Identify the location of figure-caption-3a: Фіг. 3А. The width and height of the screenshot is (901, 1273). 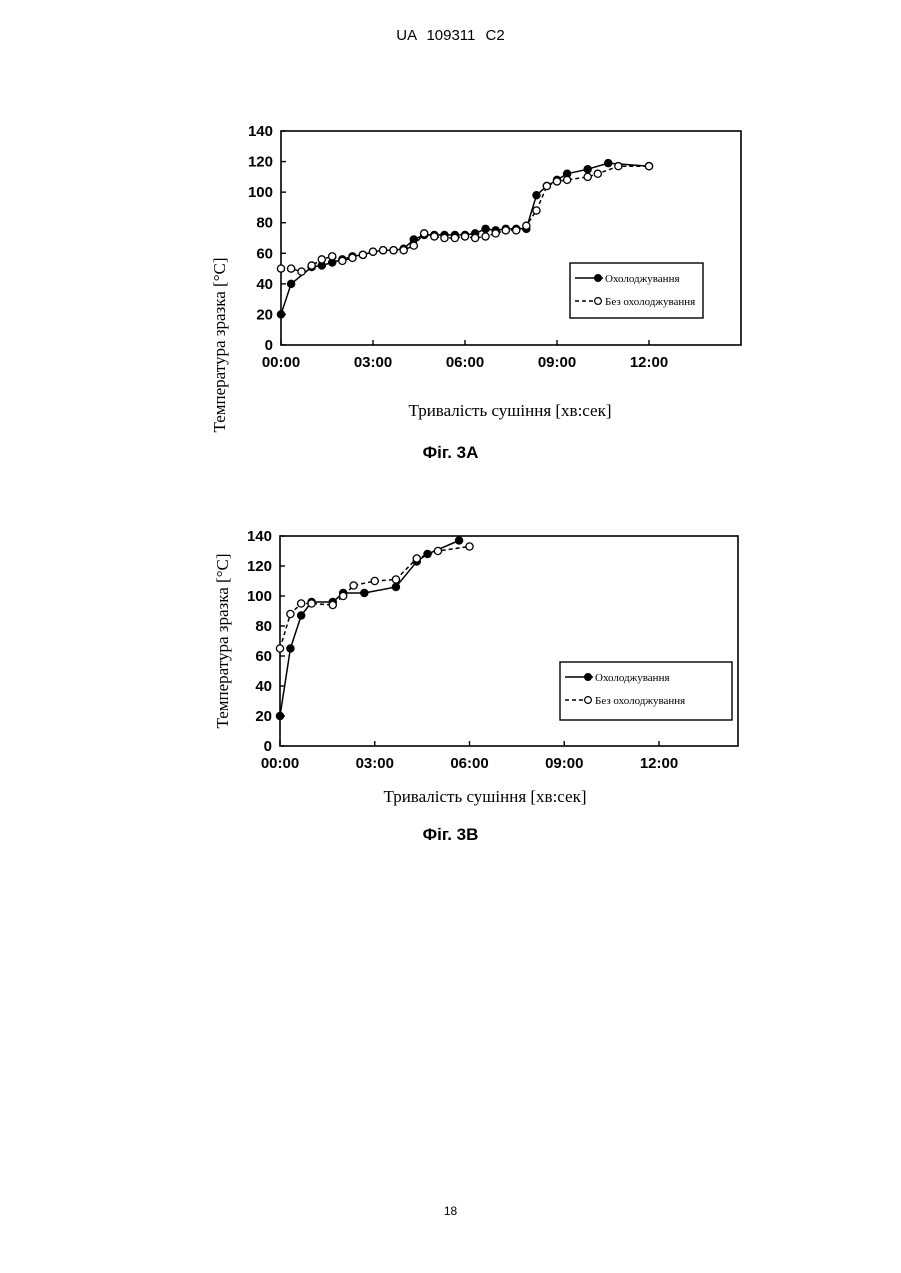
(450, 453).